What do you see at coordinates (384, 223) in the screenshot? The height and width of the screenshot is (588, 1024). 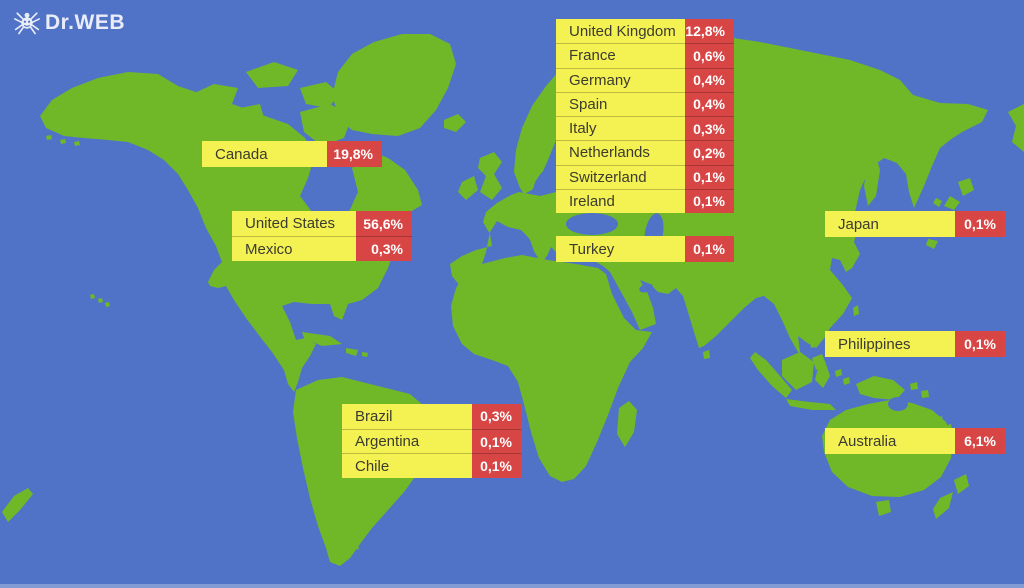 I see `country-value: 56,6%` at bounding box center [384, 223].